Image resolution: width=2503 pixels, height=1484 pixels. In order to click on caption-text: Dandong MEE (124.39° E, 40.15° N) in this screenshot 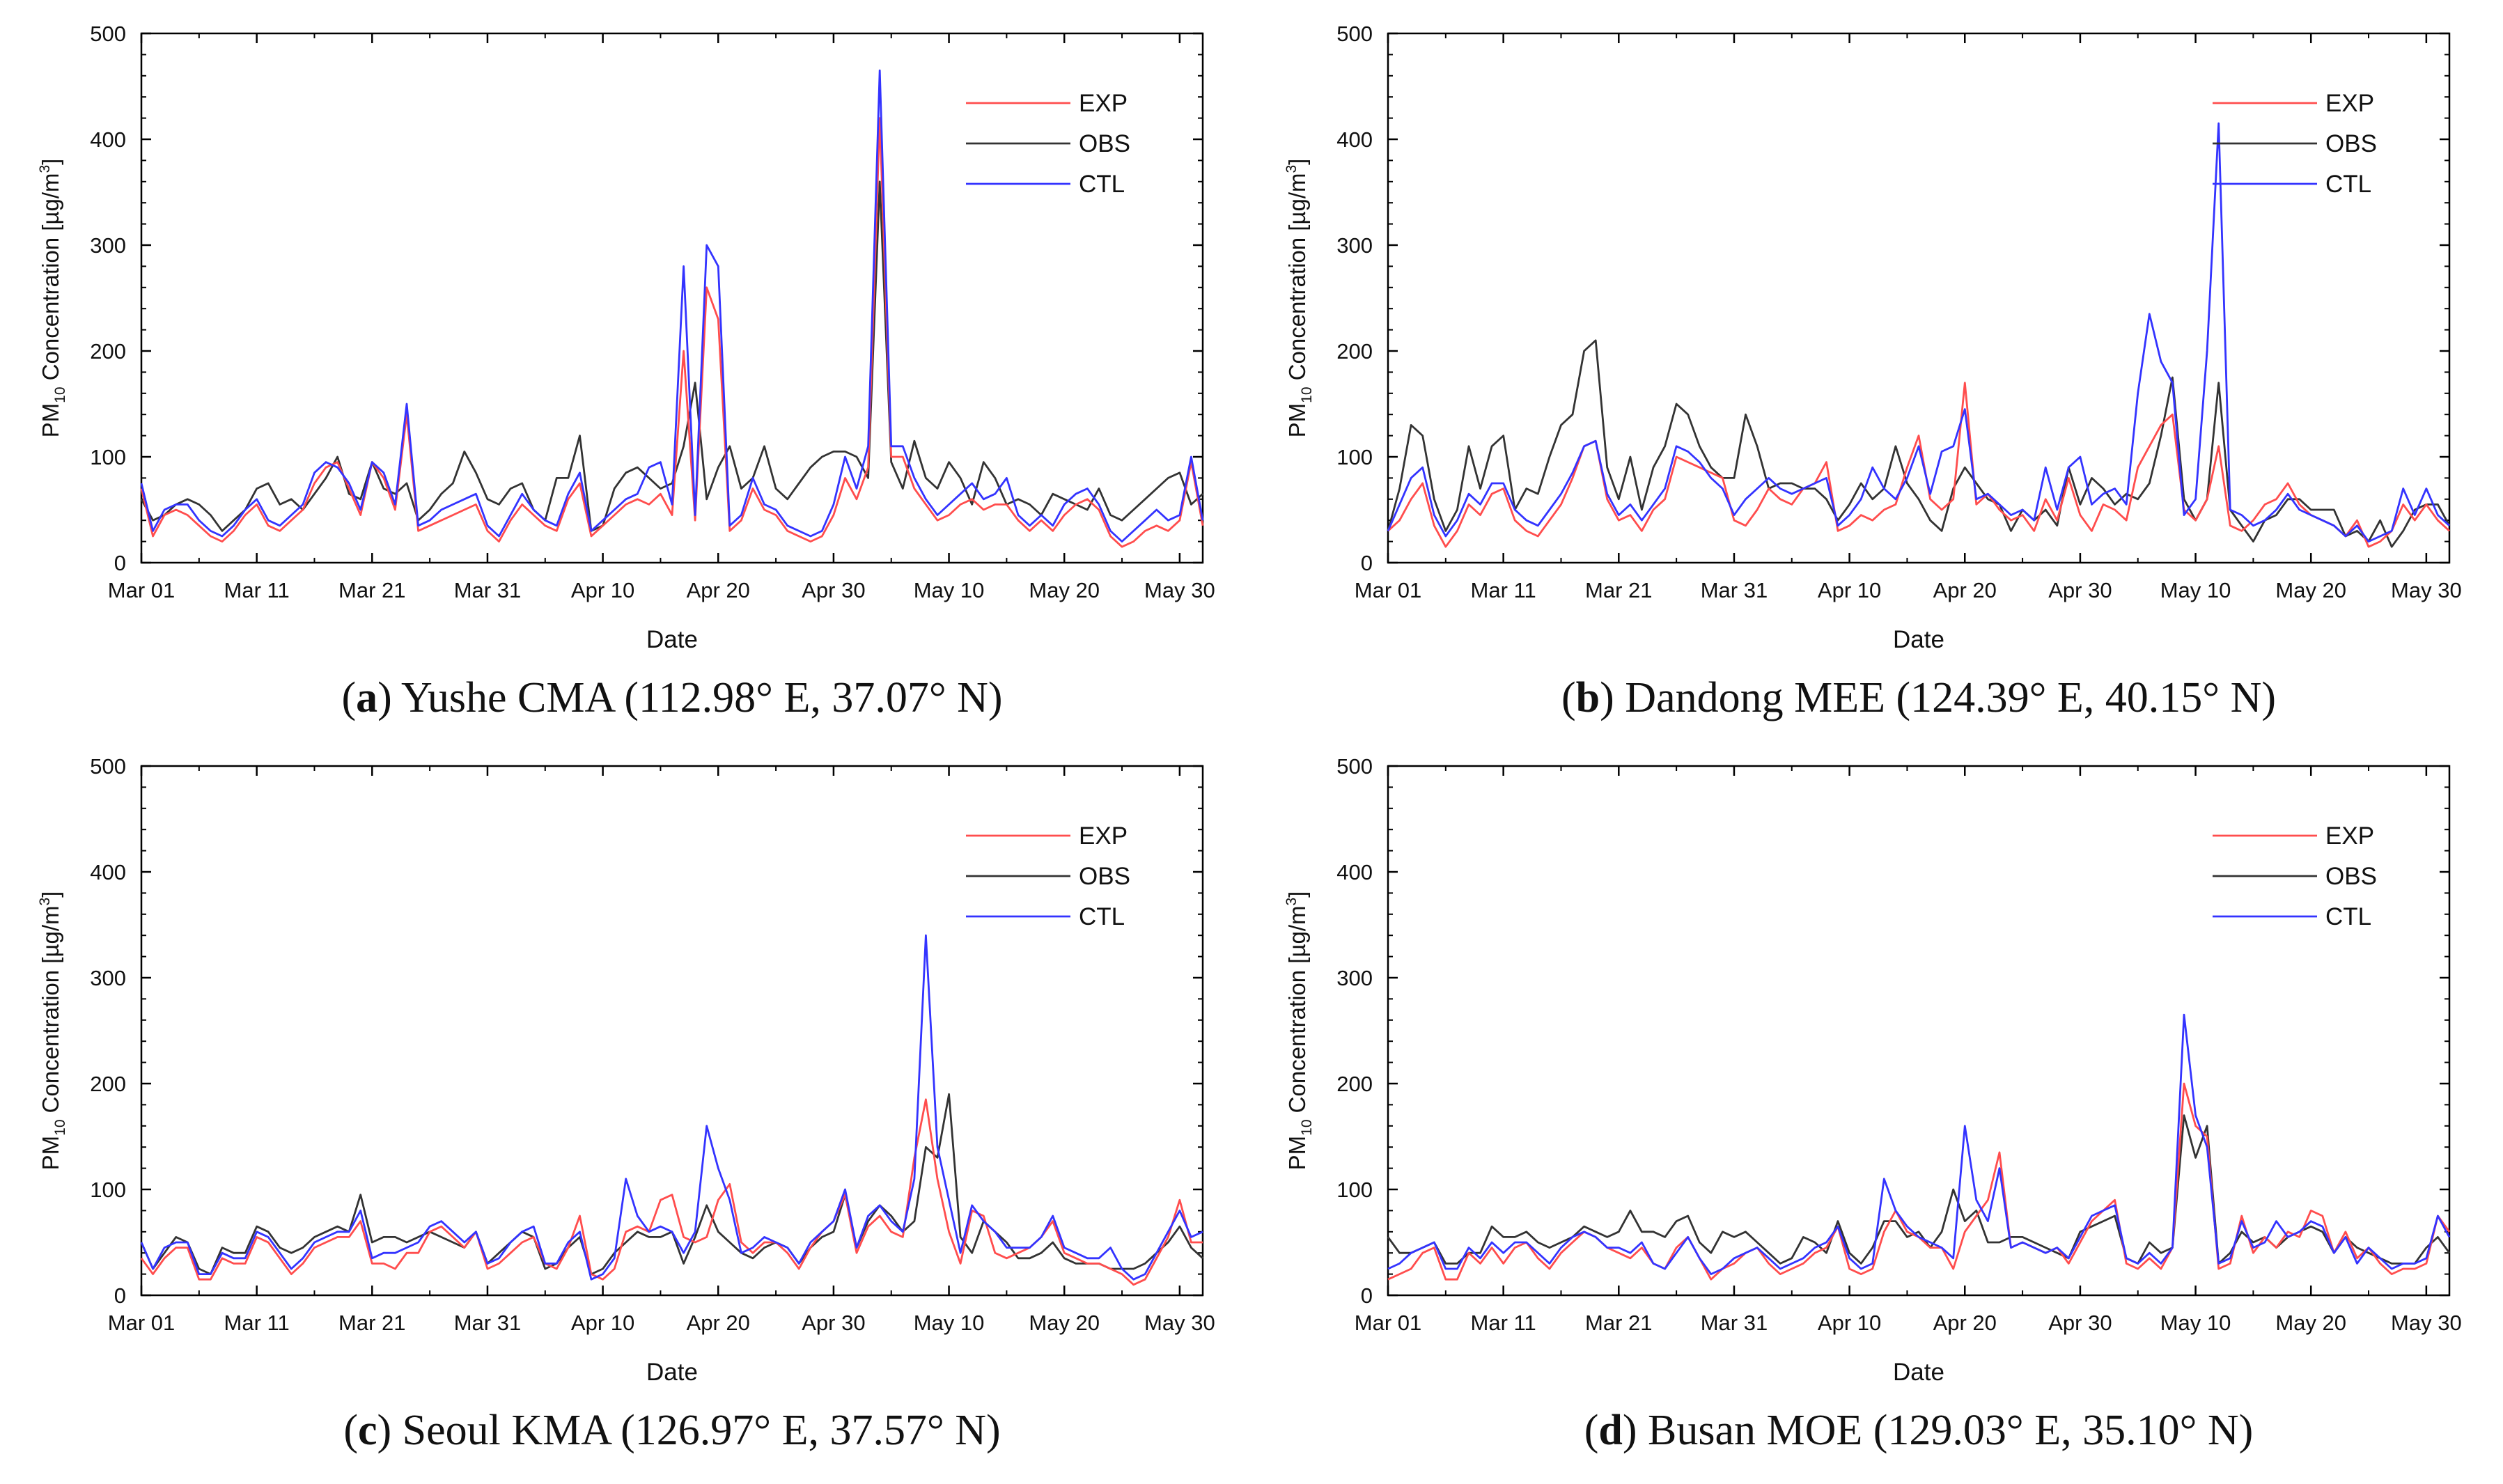, I will do `click(1945, 697)`.